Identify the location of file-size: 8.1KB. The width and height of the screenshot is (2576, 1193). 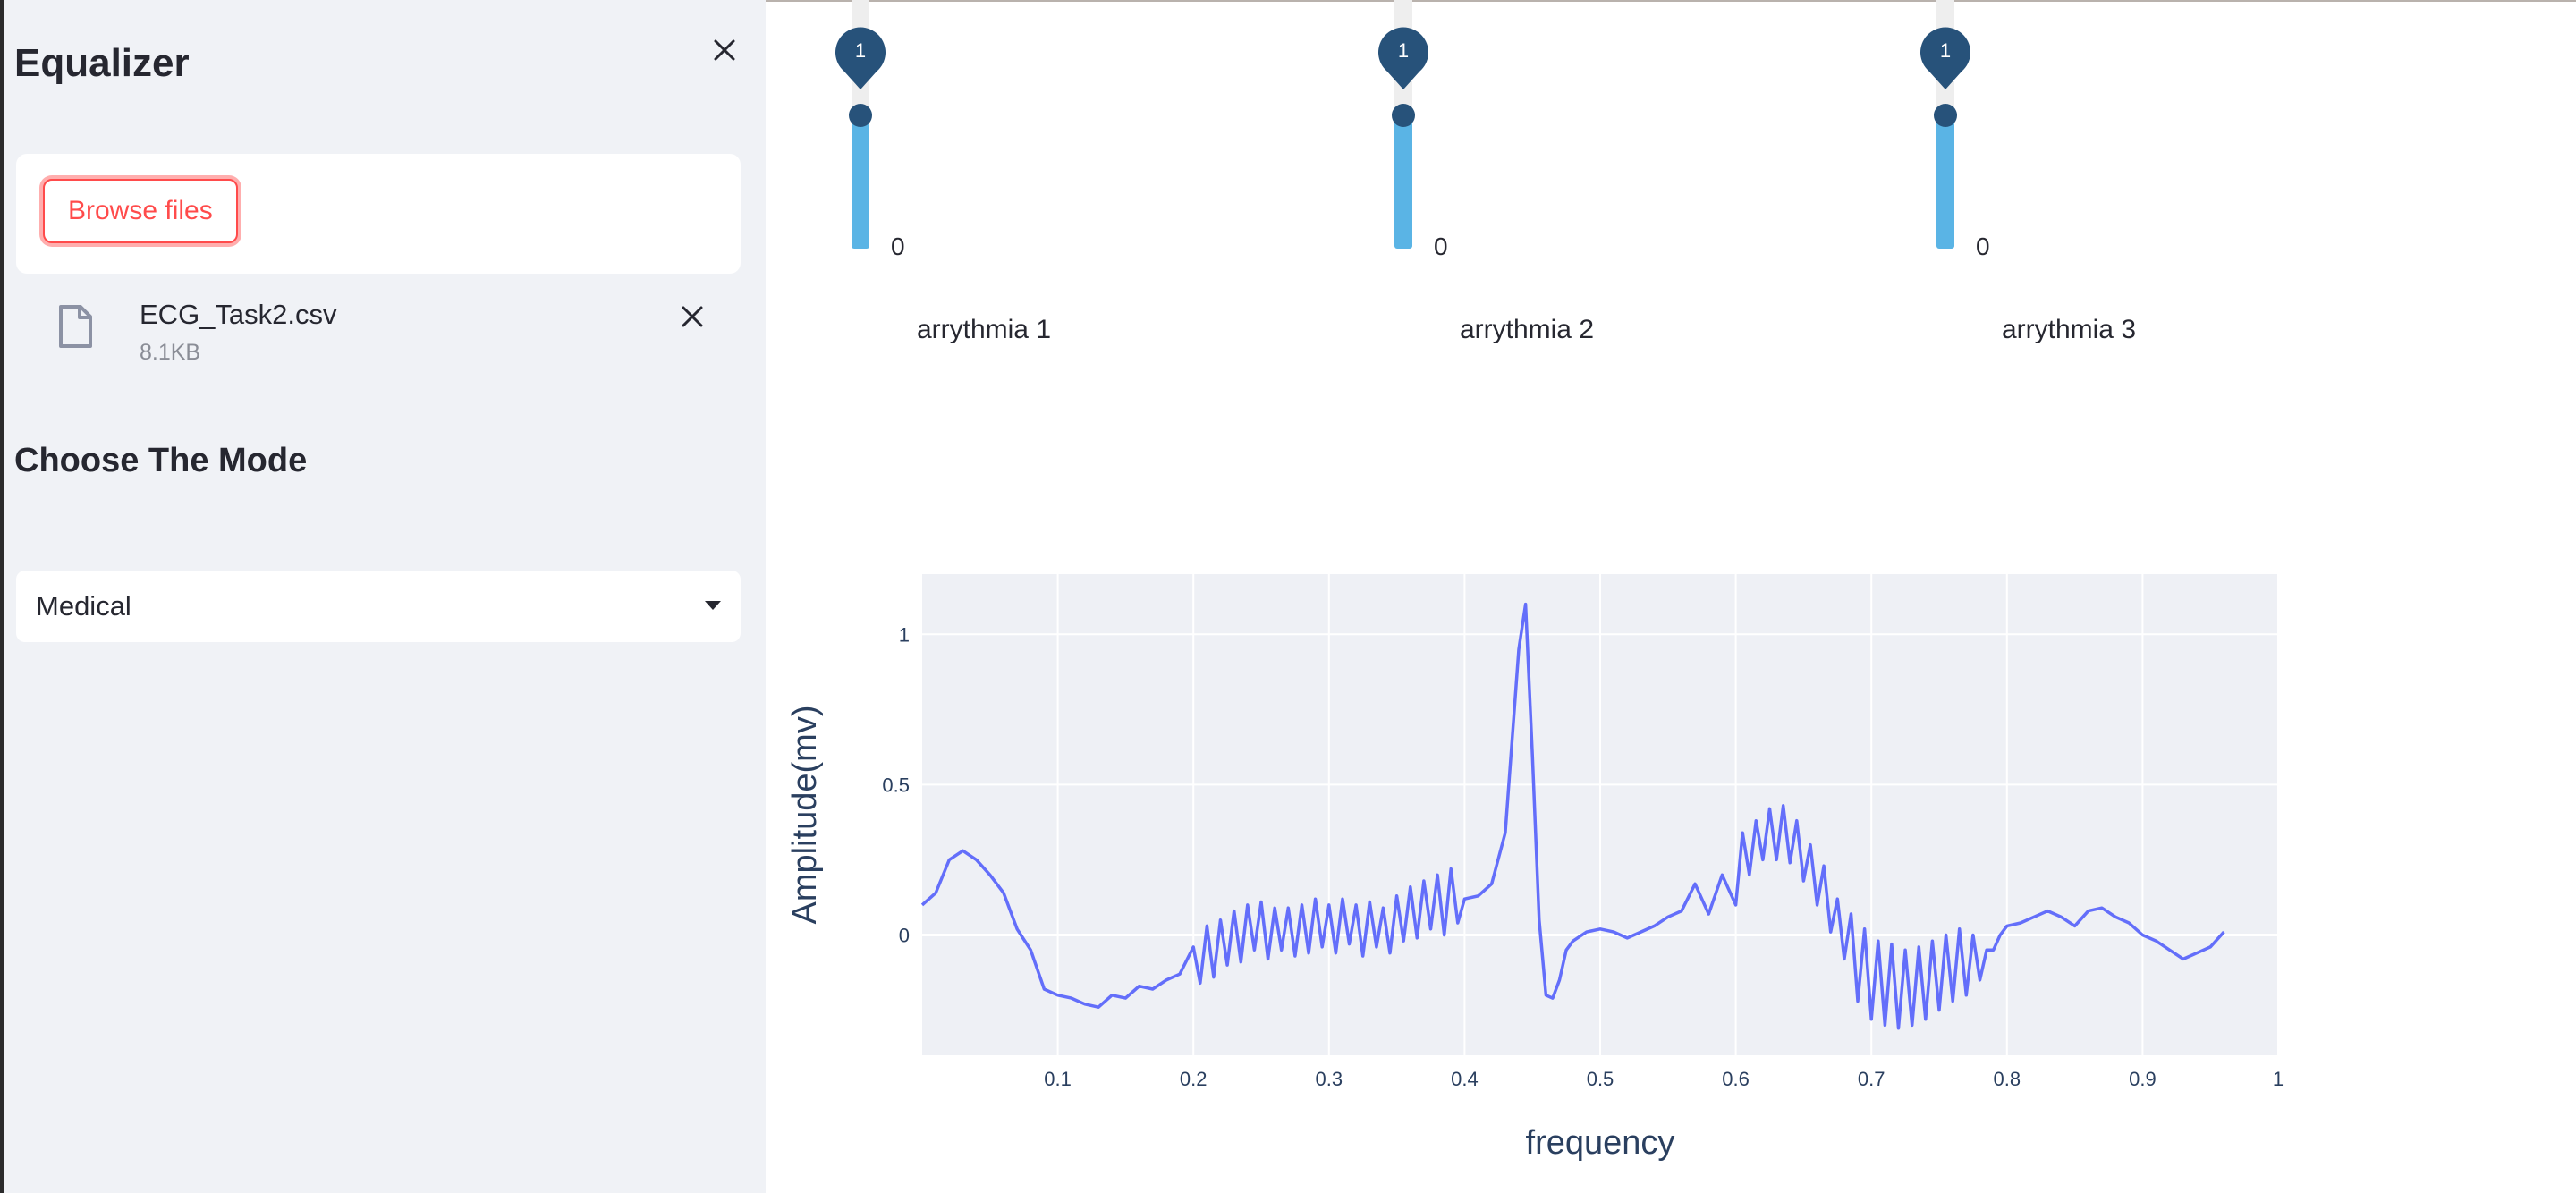
(170, 352).